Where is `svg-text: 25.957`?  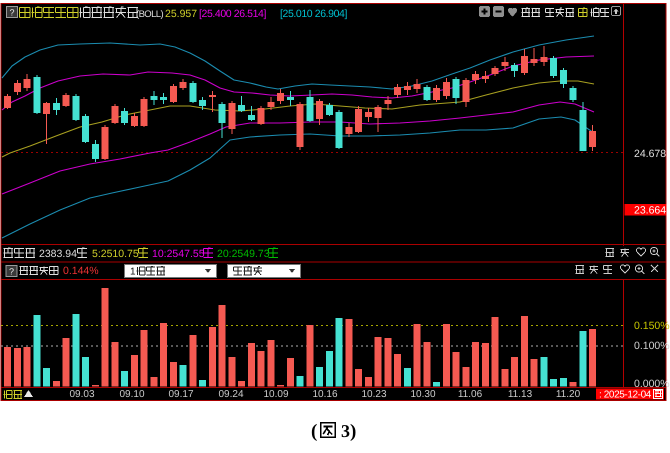
svg-text: 25.957 is located at coordinates (181, 14).